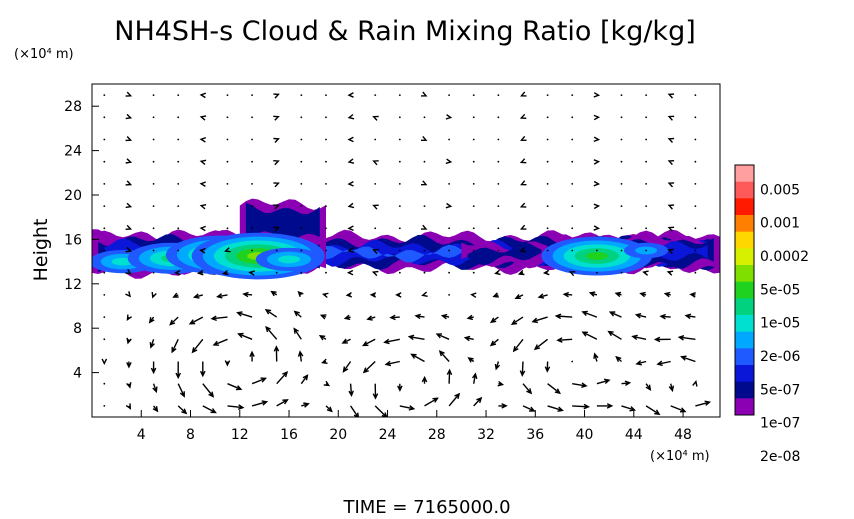 The width and height of the screenshot is (854, 519). What do you see at coordinates (780, 457) in the screenshot?
I see `colorbar-label: 2e-08` at bounding box center [780, 457].